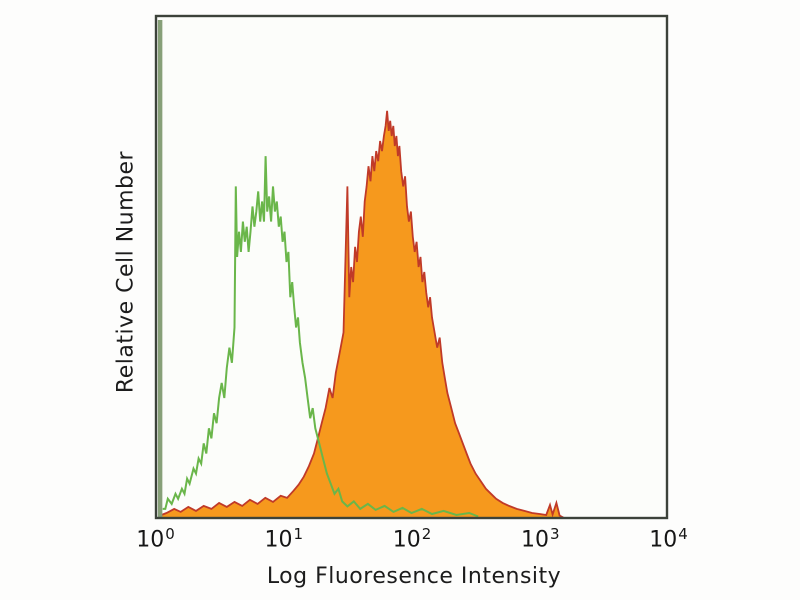  Describe the element at coordinates (126, 272) in the screenshot. I see `y-axis-title: Relative Cell Number` at that location.